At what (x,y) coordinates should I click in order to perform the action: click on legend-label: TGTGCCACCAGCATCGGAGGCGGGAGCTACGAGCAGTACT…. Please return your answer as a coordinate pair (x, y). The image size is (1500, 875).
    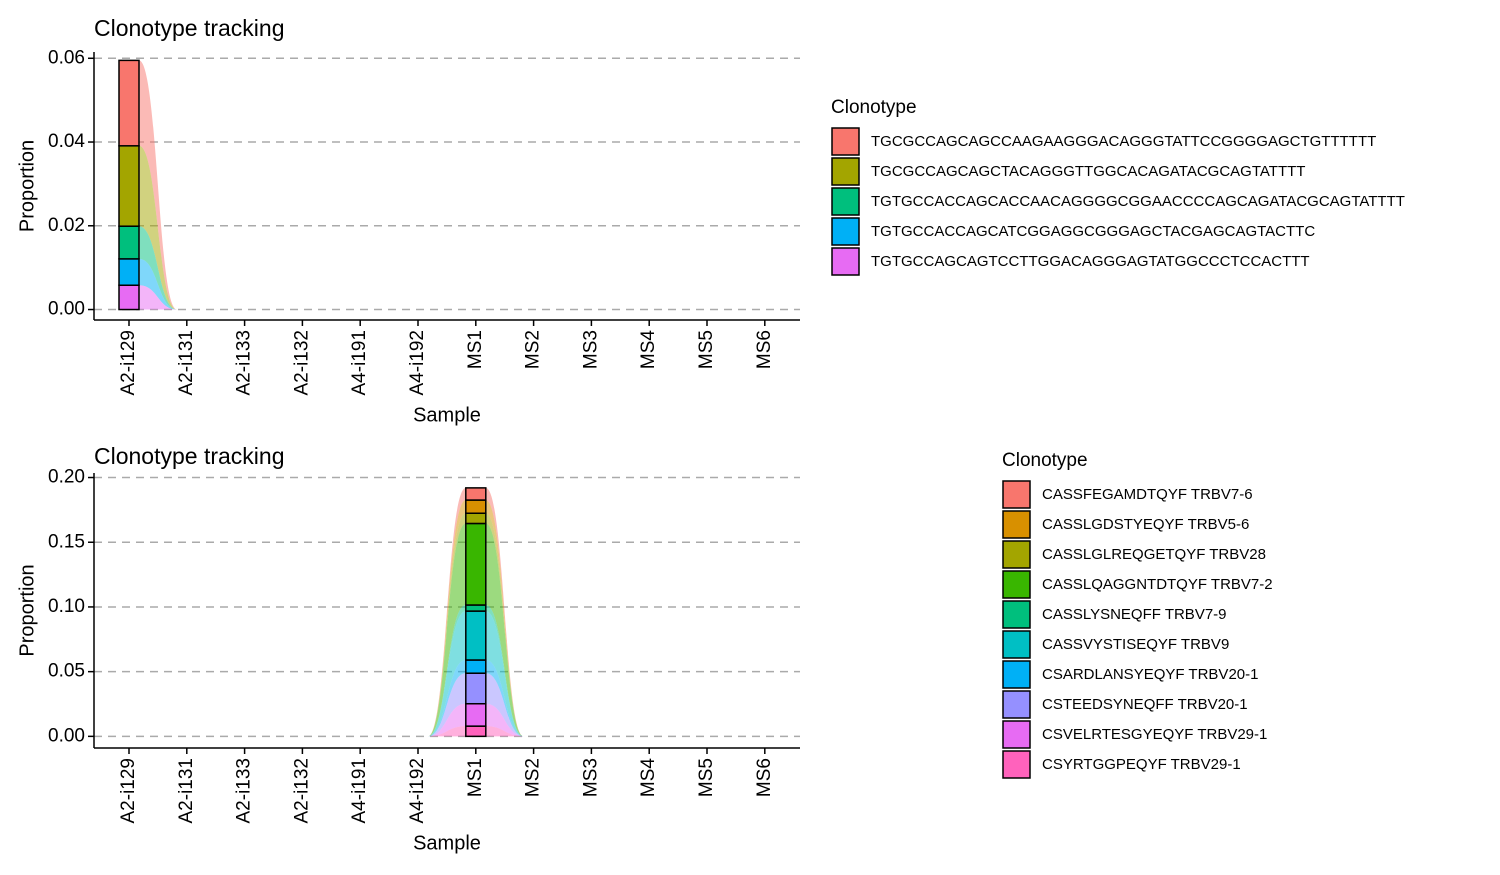
    Looking at the image, I should click on (1093, 231).